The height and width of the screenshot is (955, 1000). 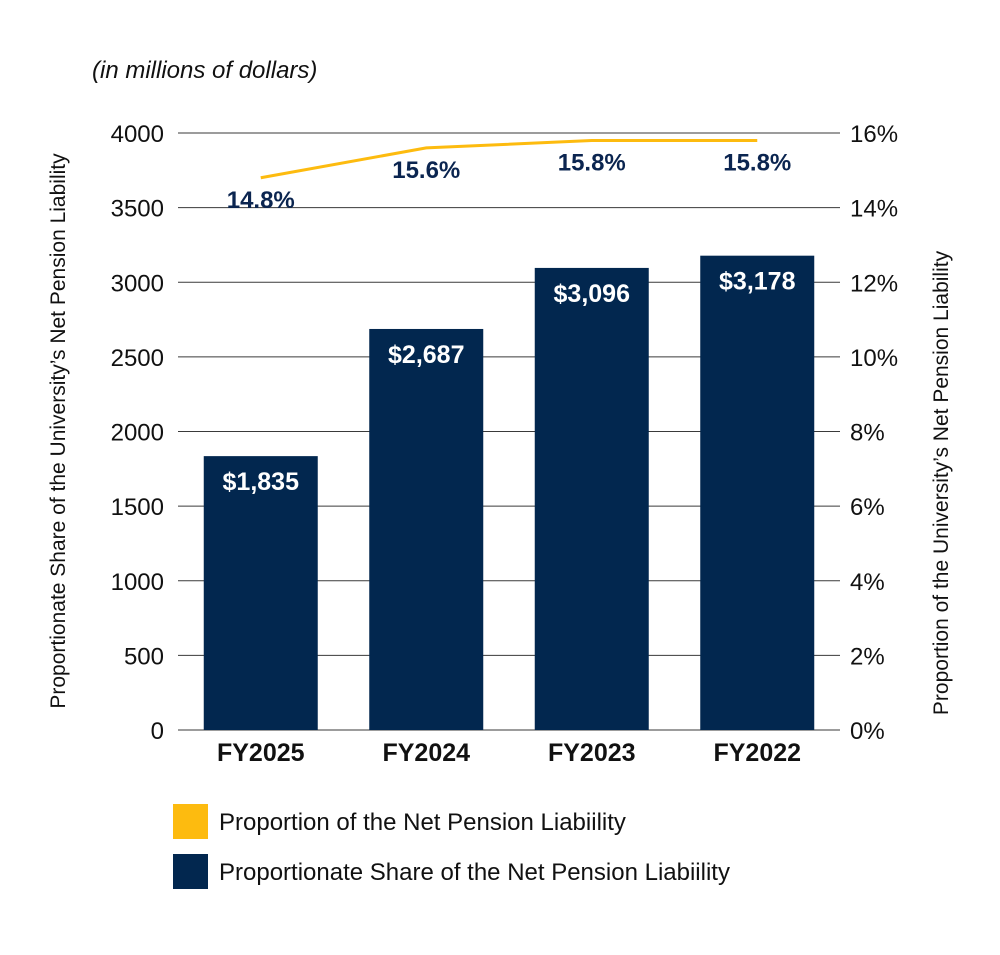 I want to click on right-tick-label: 10%, so click(x=874, y=358).